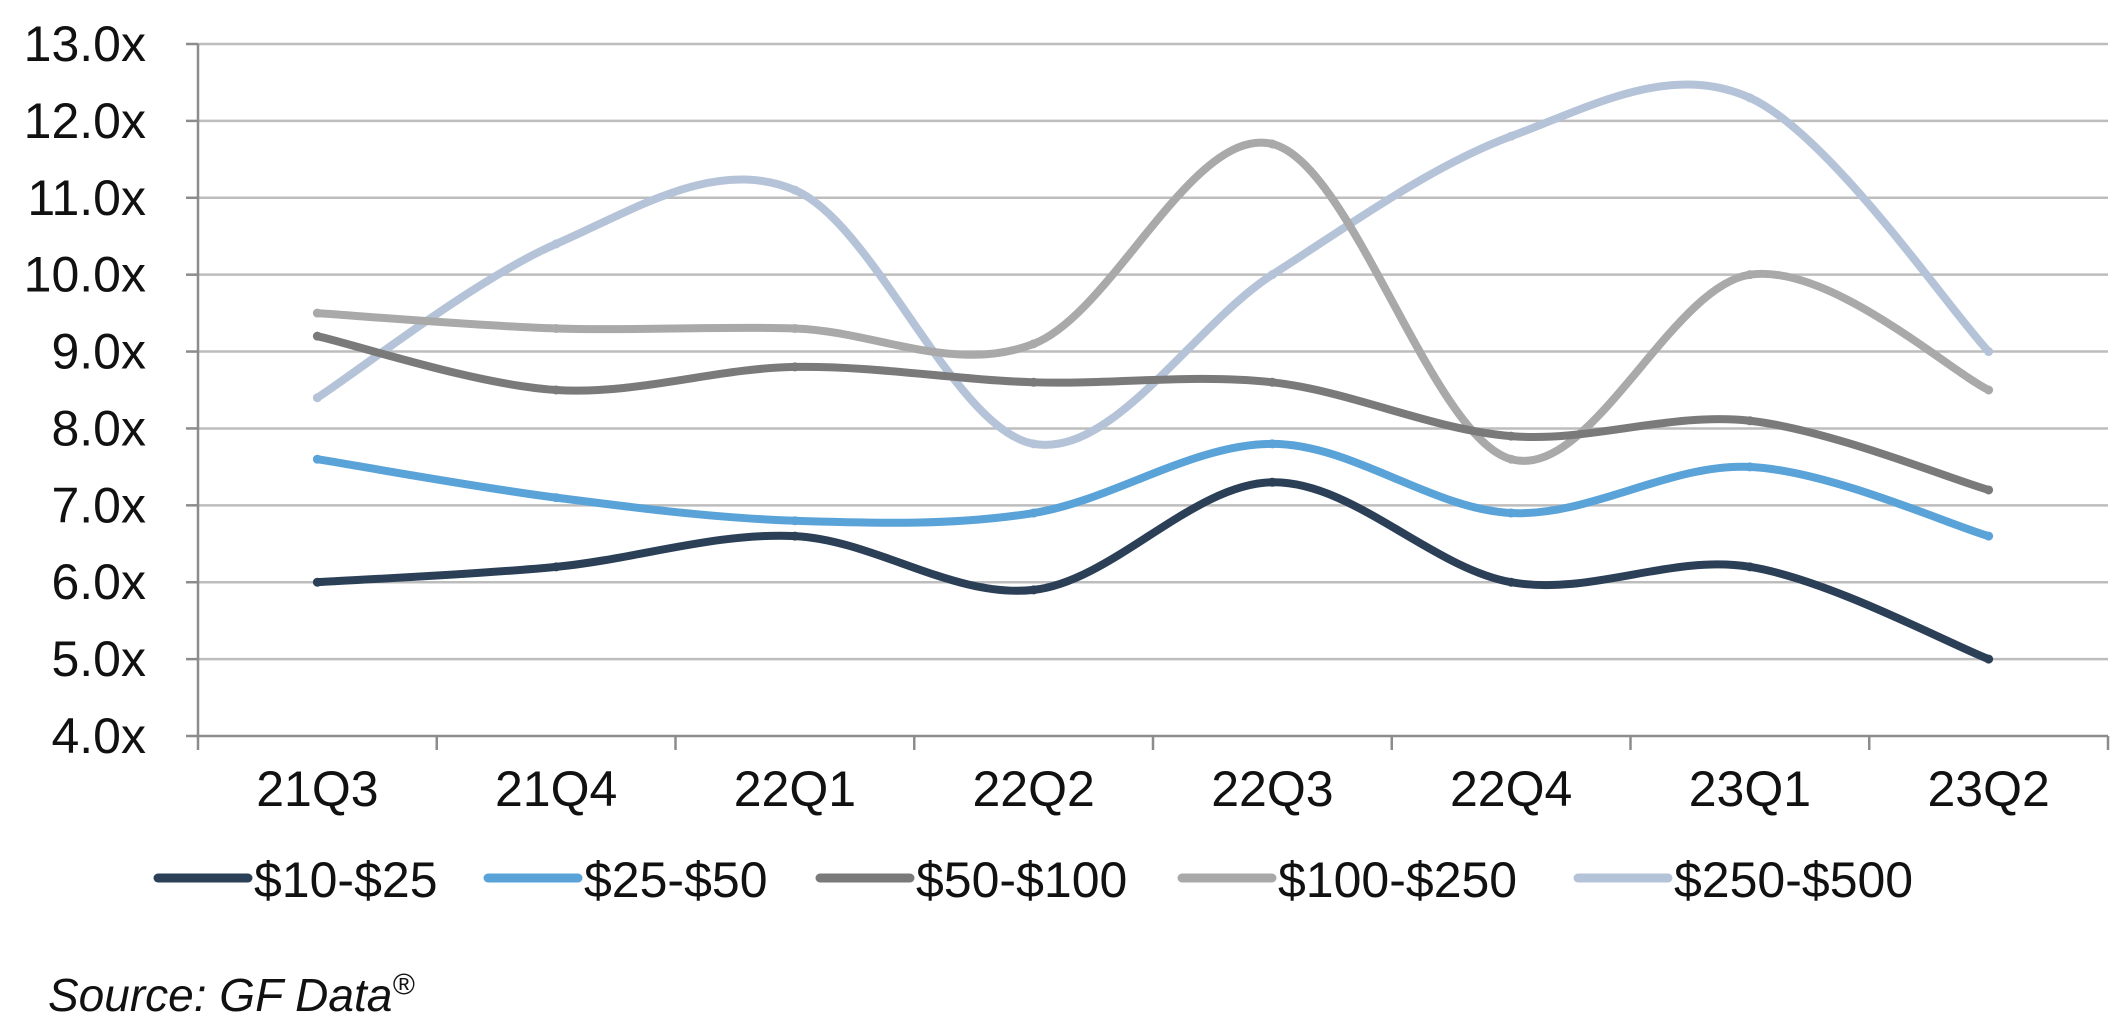  I want to click on x-tick-label: 22Q3, so click(1272, 789).